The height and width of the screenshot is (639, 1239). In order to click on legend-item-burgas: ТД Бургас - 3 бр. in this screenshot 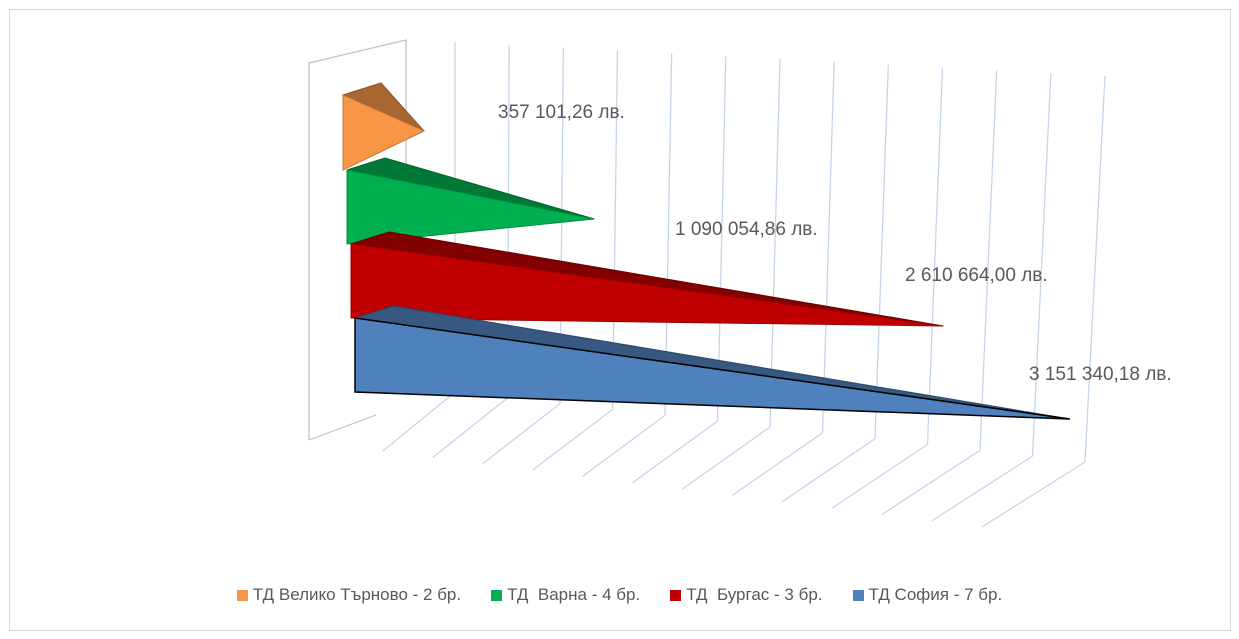, I will do `click(746, 595)`.